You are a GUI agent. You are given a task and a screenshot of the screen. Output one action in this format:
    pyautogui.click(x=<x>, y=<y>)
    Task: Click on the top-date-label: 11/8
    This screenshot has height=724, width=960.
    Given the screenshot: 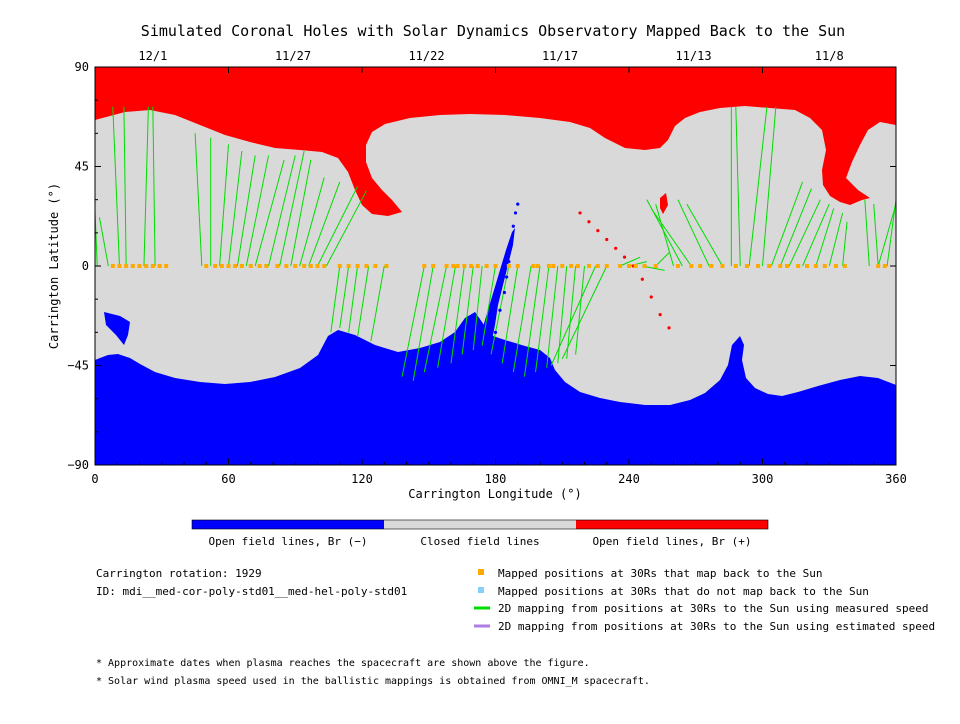 What is the action you would take?
    pyautogui.click(x=829, y=56)
    